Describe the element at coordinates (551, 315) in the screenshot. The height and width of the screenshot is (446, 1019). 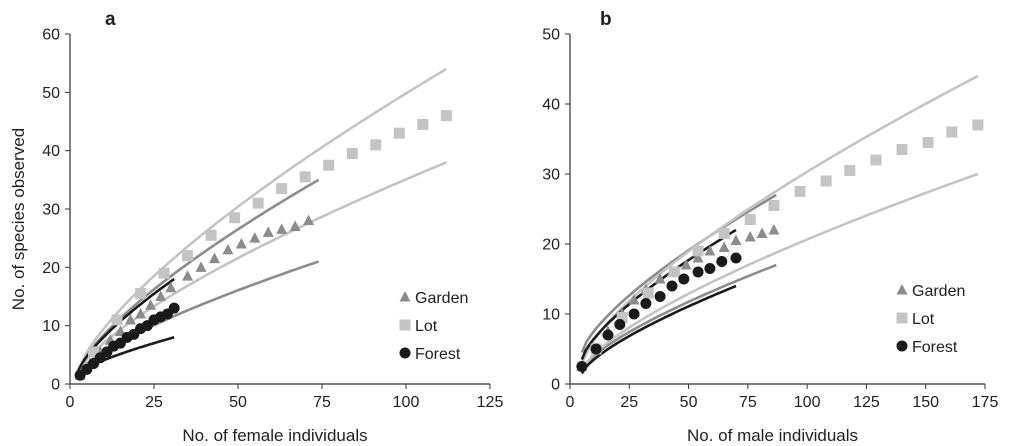
I see `y-tick-label: 10` at that location.